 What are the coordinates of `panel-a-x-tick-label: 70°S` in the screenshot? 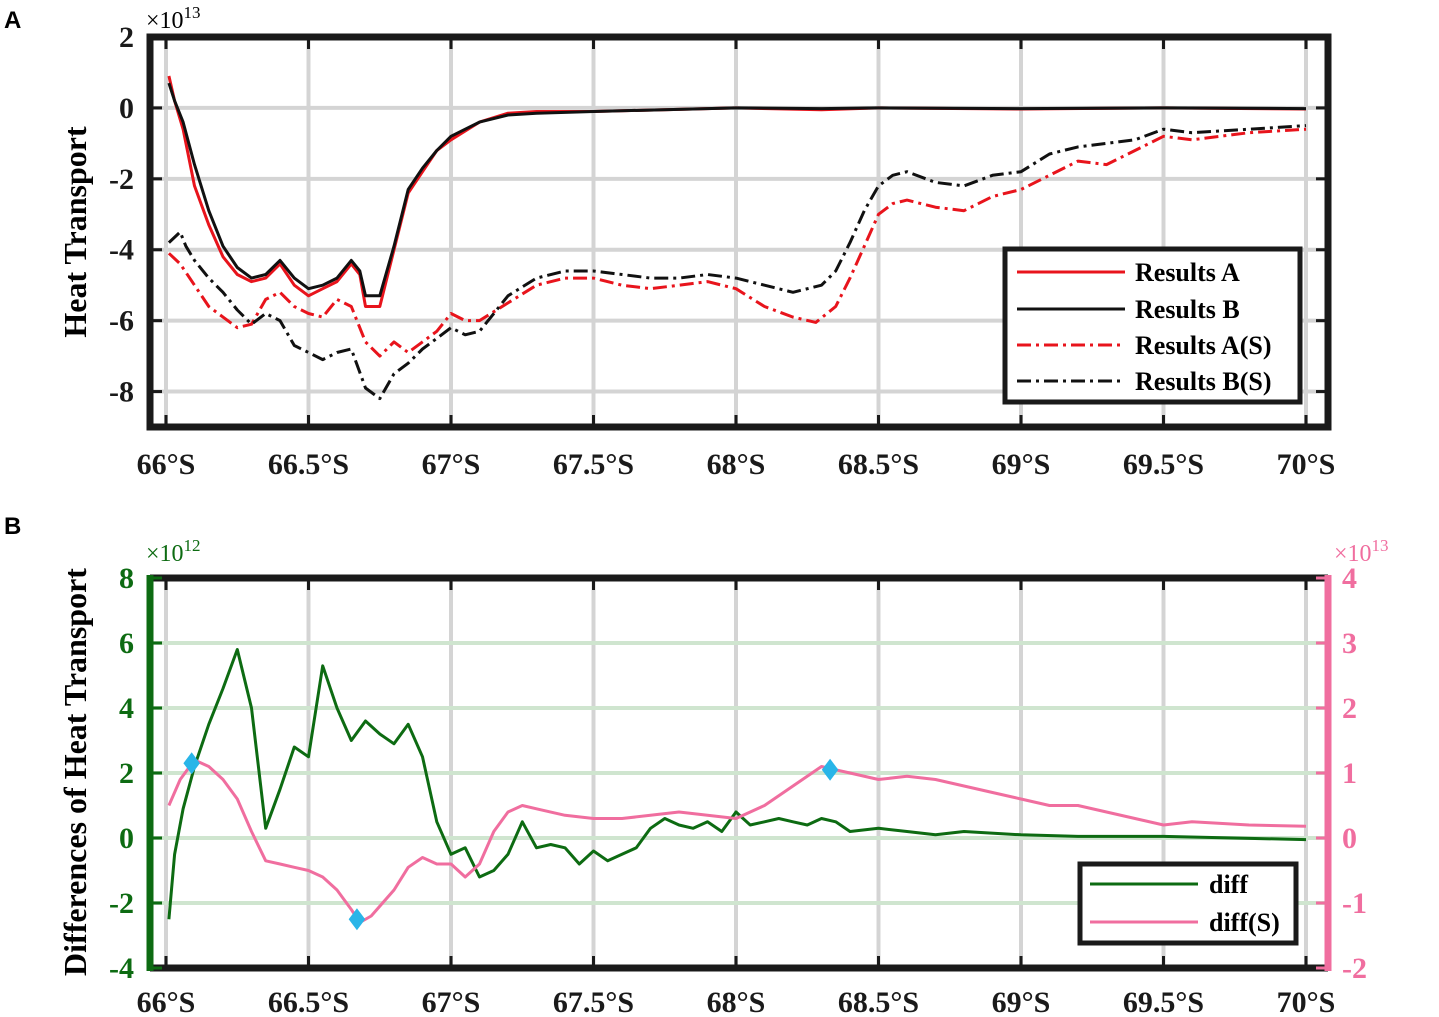 It's located at (1306, 464).